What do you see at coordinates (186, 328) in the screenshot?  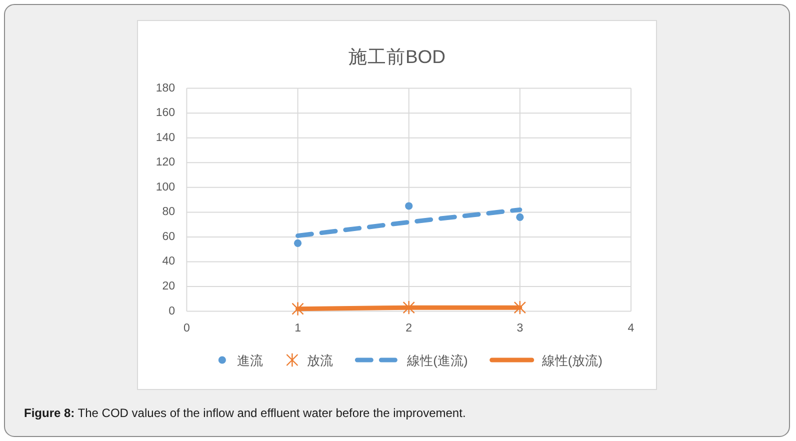 I see `x-tick-label: 0` at bounding box center [186, 328].